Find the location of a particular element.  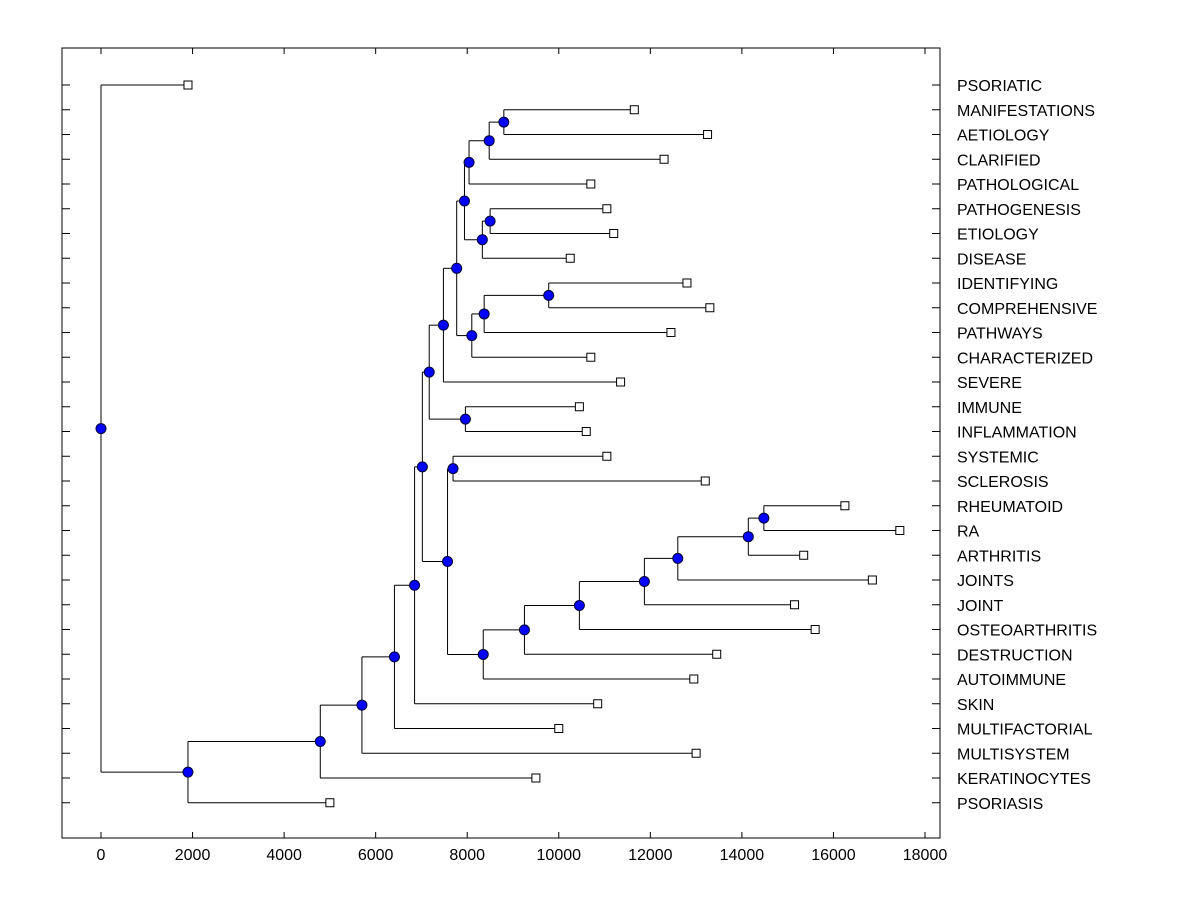

leaf-label-multisystem: MULTISYSTEM is located at coordinates (1013, 754).